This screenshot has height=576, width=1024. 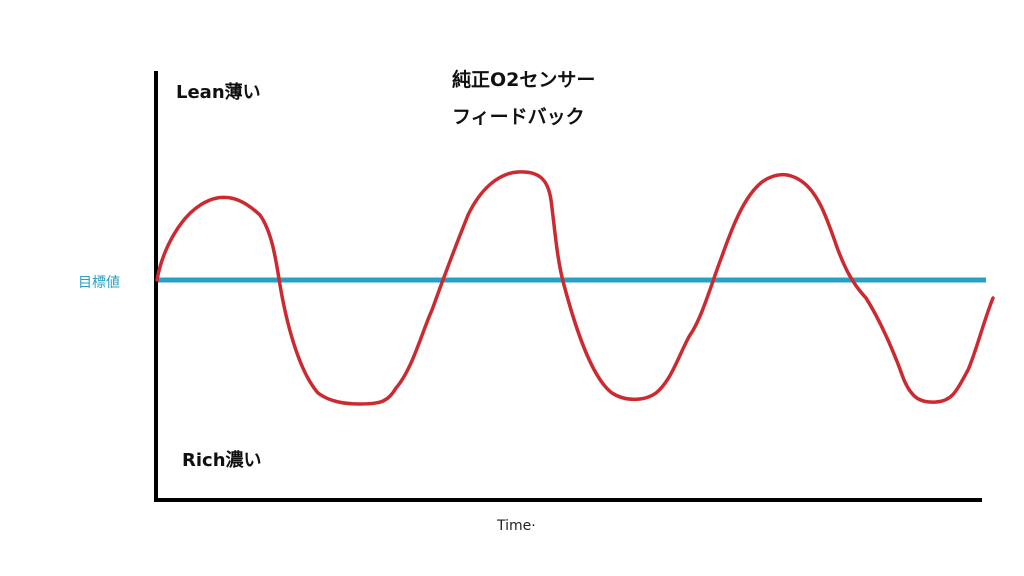 I want to click on title-line-1: 純正O2センサー, so click(x=524, y=80).